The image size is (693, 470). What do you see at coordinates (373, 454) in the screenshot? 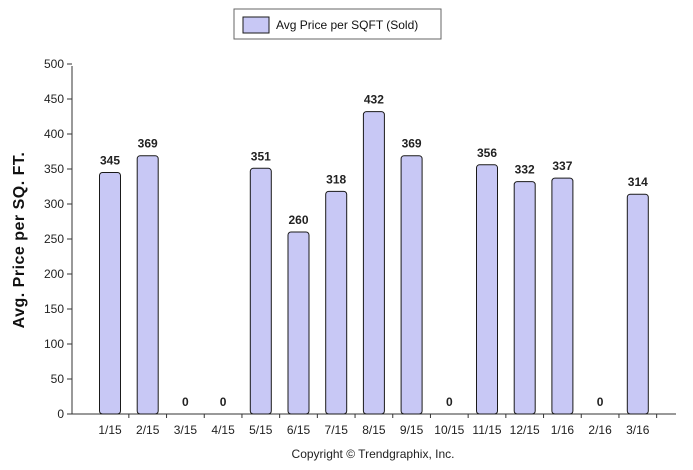
I see `copyright-text: Copyright © Trendgraphix, Inc.` at bounding box center [373, 454].